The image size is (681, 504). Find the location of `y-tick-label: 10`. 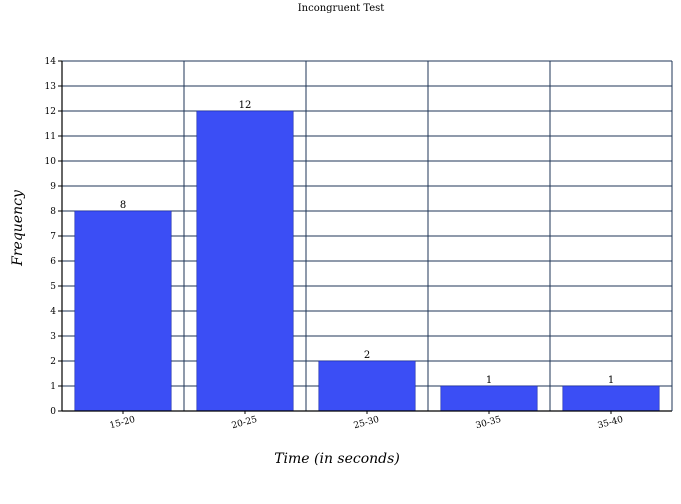

y-tick-label: 10 is located at coordinates (51, 162).